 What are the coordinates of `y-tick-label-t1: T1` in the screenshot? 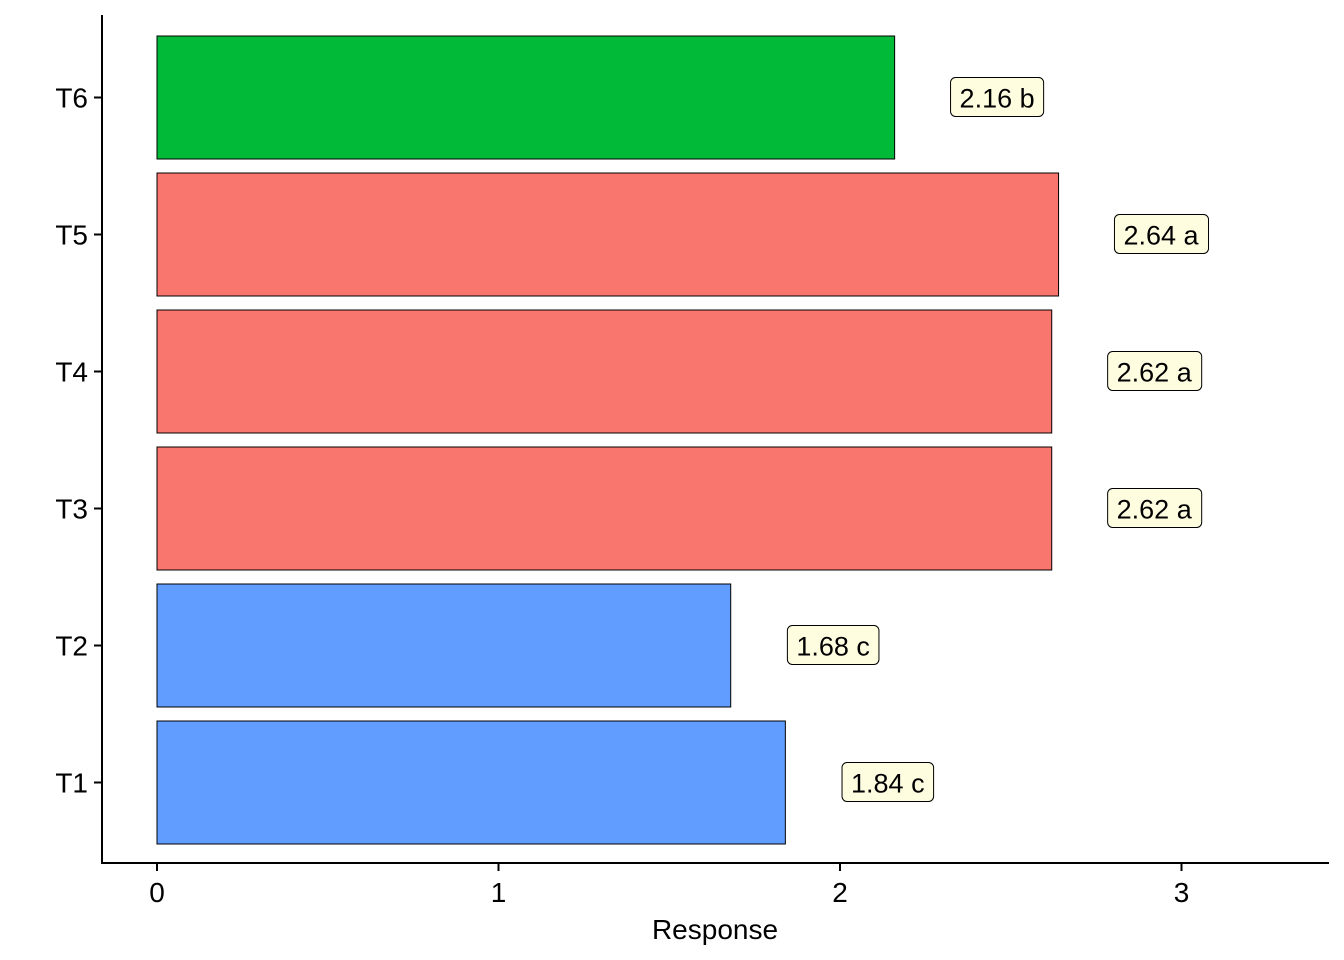 It's located at (71, 783).